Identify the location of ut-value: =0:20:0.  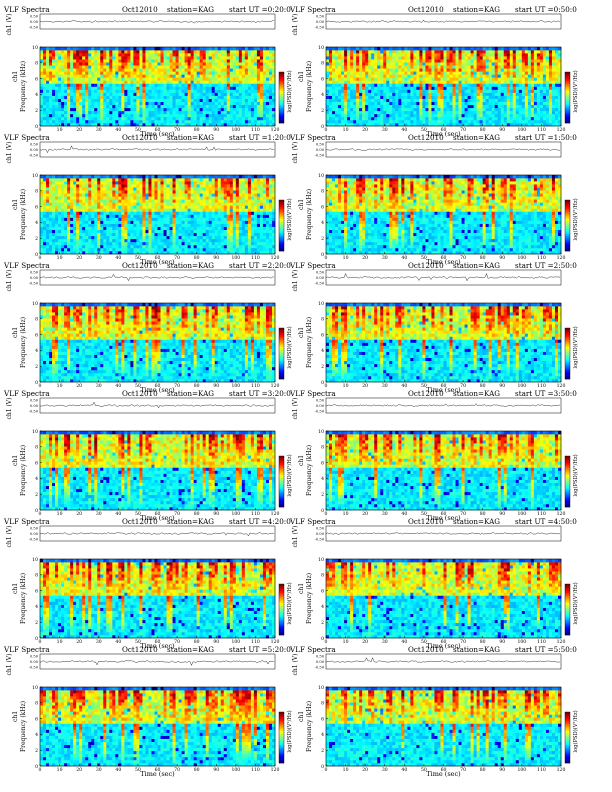
(276, 9).